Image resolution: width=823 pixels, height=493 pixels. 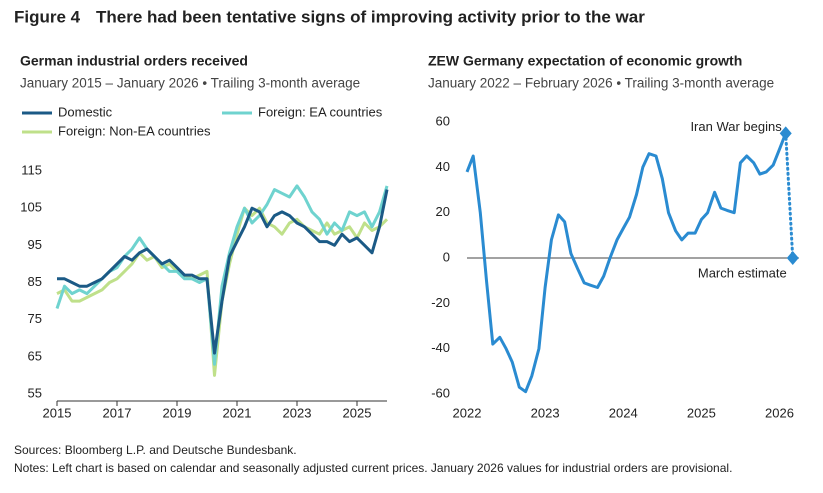 What do you see at coordinates (177, 412) in the screenshot?
I see `x-tick-label: 2019` at bounding box center [177, 412].